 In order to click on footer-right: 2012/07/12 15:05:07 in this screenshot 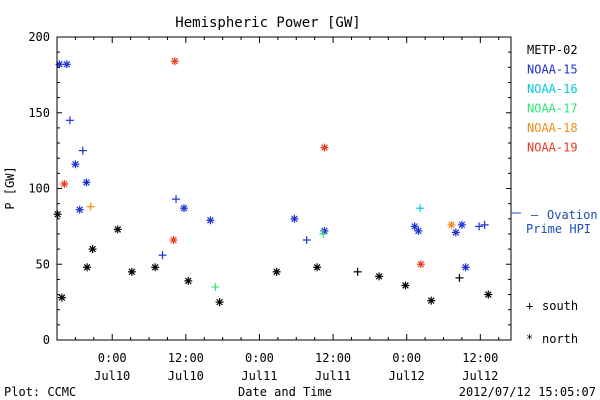, I will do `click(527, 392)`.